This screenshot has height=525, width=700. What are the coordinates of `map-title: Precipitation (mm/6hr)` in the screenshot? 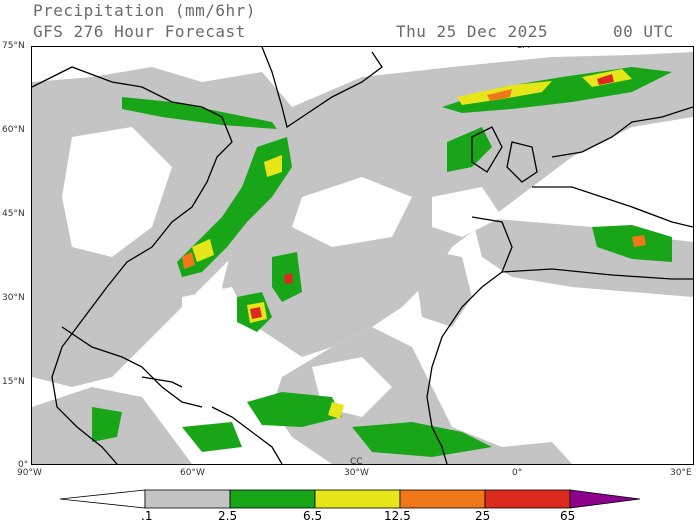 It's located at (144, 10).